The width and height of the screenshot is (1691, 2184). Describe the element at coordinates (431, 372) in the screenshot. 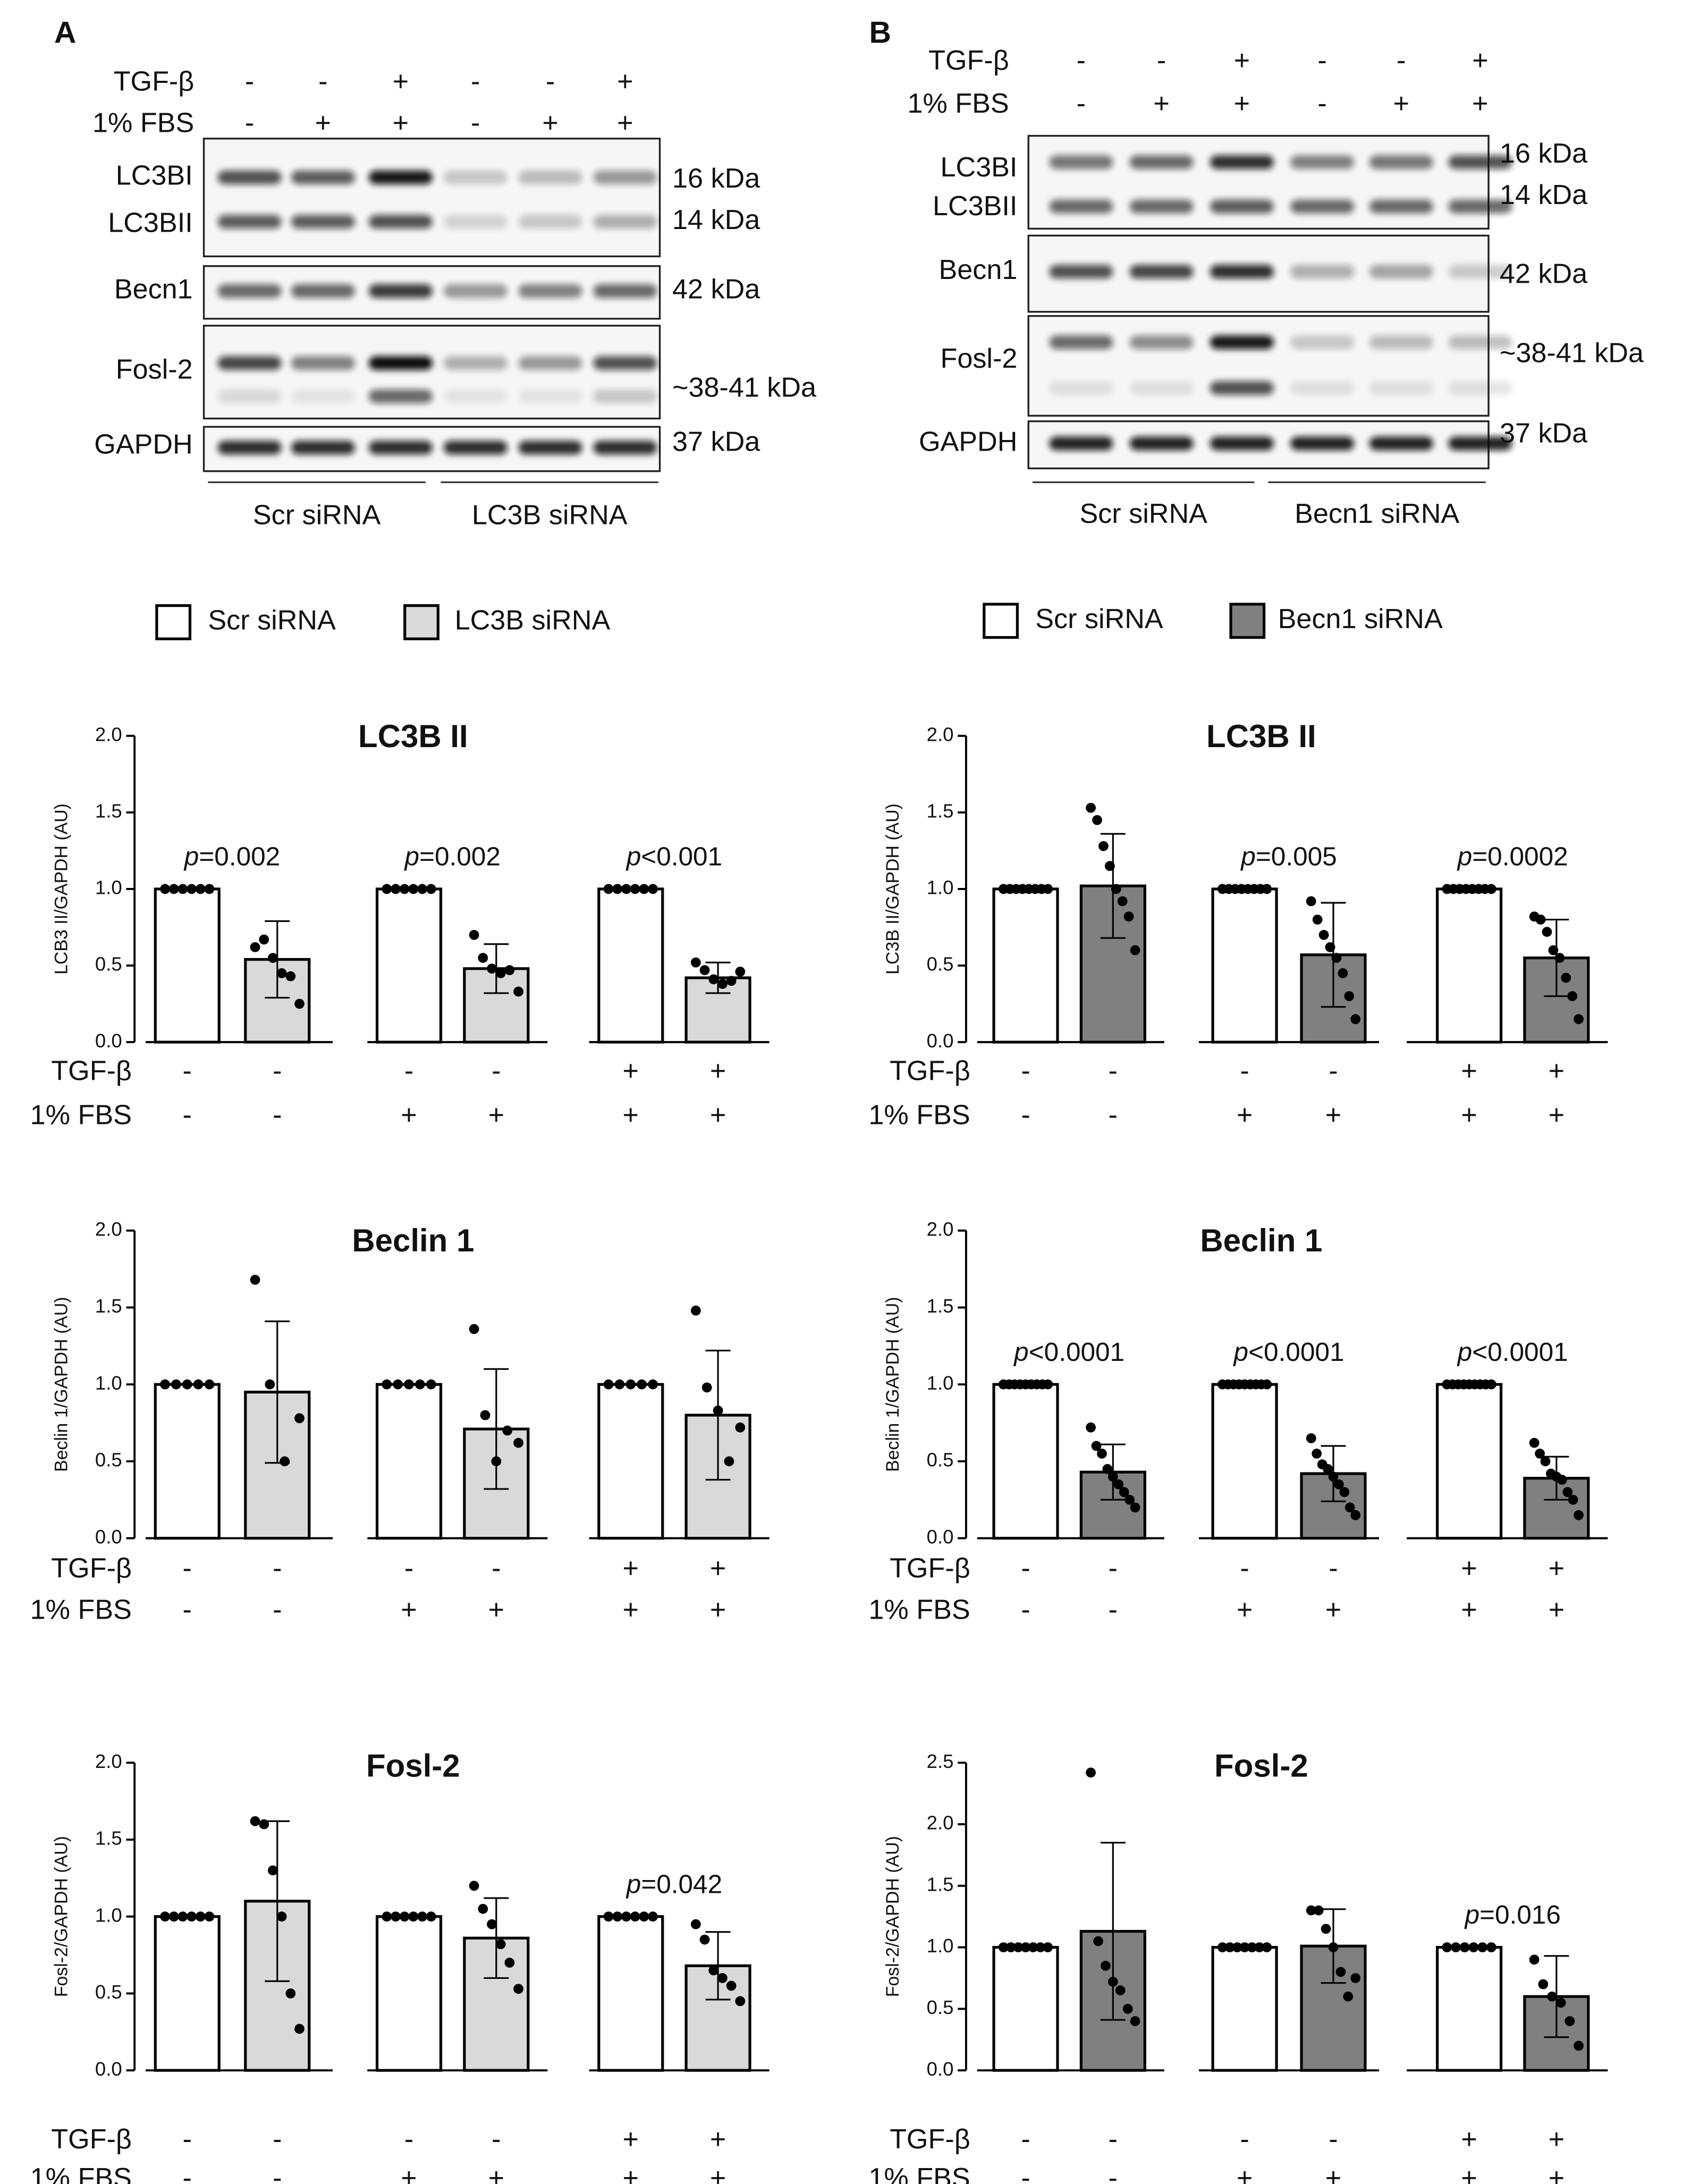

I see `blot-box` at that location.